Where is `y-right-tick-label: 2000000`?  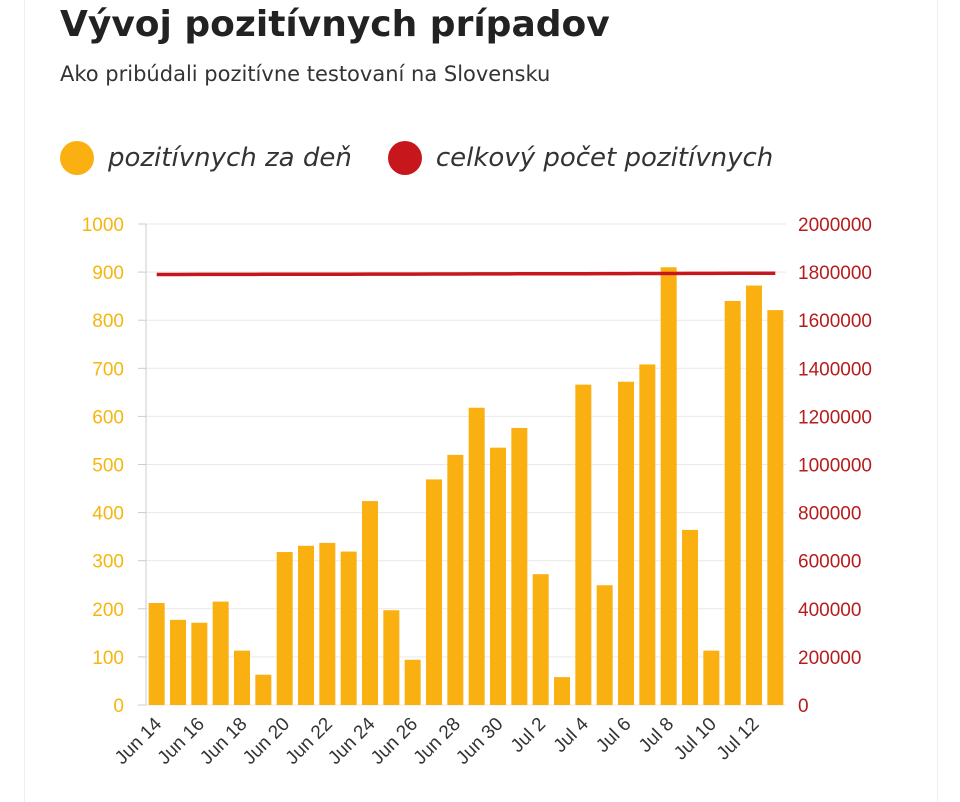 y-right-tick-label: 2000000 is located at coordinates (835, 225).